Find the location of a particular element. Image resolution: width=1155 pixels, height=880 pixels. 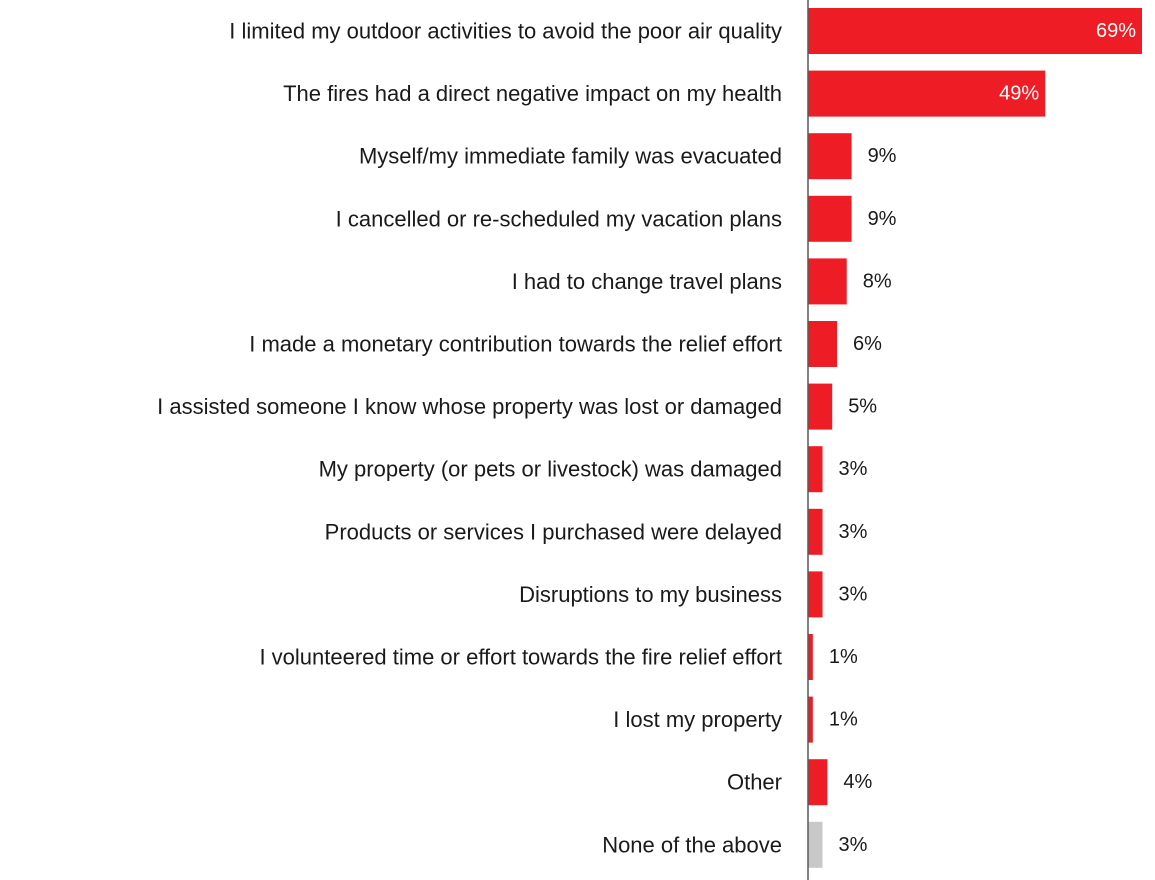

value-label: 69% is located at coordinates (1116, 31).